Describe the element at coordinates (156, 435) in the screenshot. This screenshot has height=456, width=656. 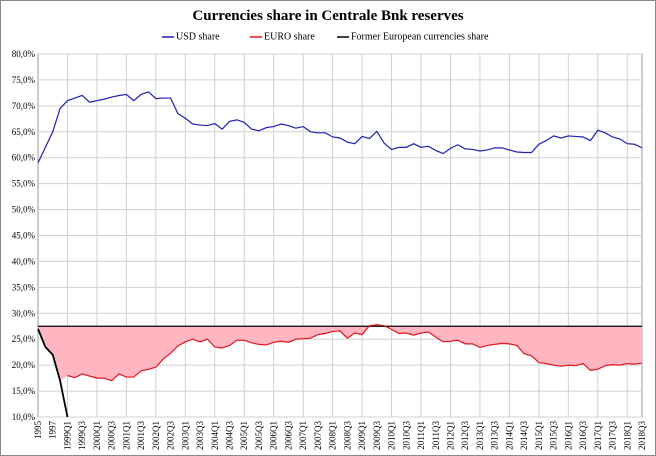
I see `x-tick-label: 2002Q1` at that location.